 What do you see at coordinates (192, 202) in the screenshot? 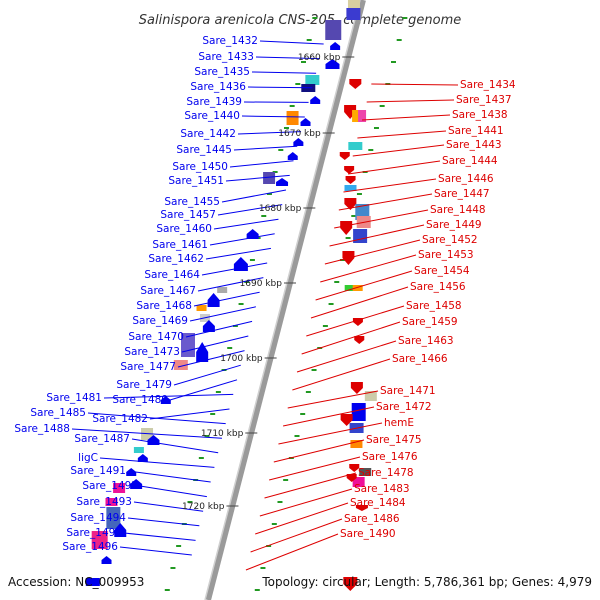
I see `gene-label-forward: Sare_1455` at bounding box center [192, 202].